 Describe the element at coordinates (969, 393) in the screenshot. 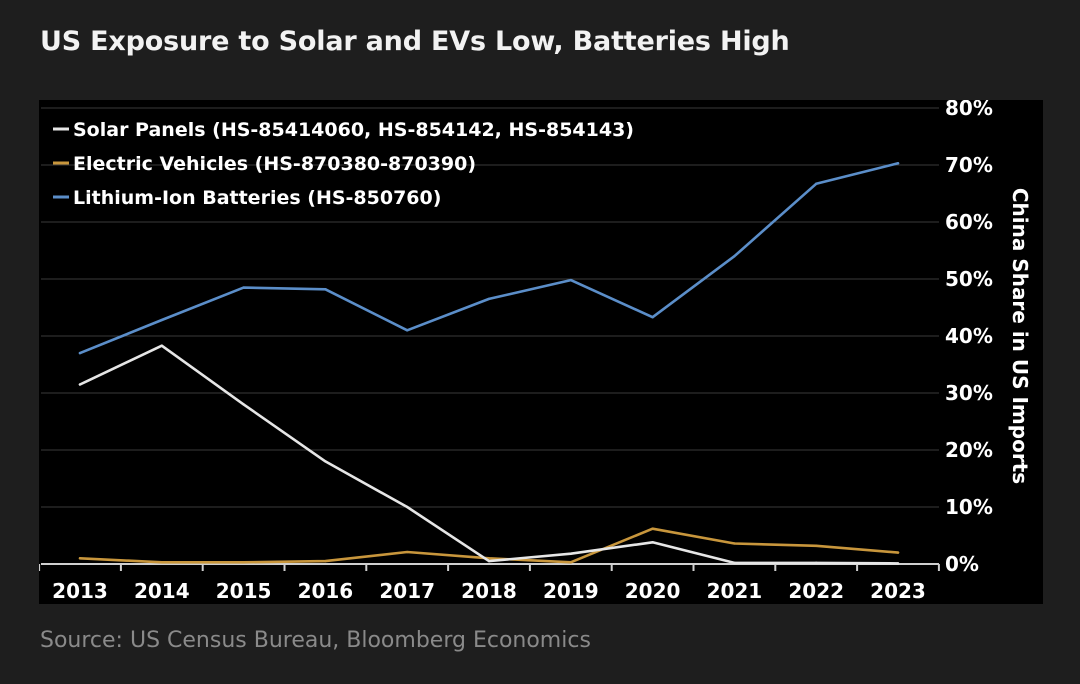

I see `y-tick-label: 30%` at that location.